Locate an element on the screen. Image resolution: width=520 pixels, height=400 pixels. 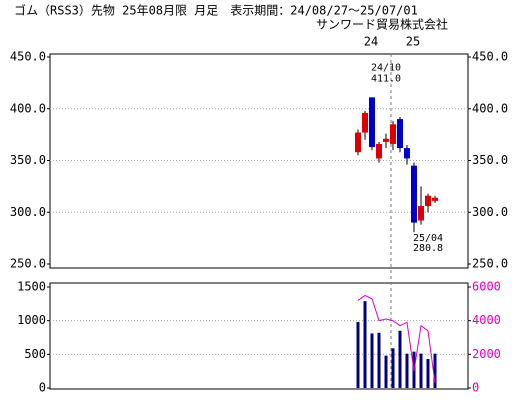
annotation-date: 25/04 is located at coordinates (428, 238).